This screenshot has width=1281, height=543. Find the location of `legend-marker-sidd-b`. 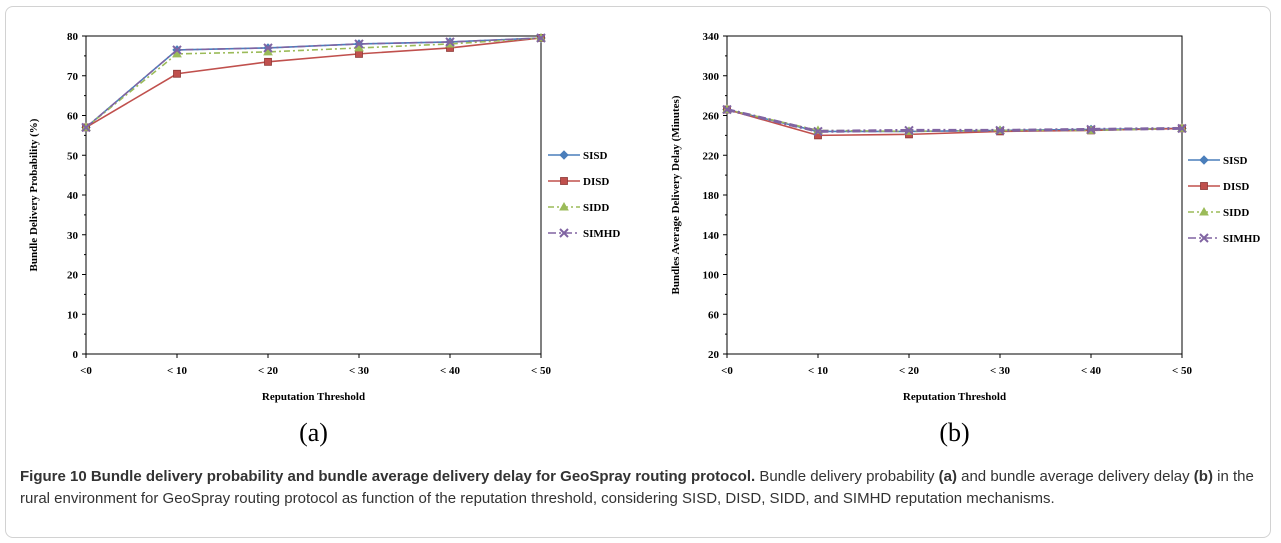

legend-marker-sidd-b is located at coordinates (1204, 211).